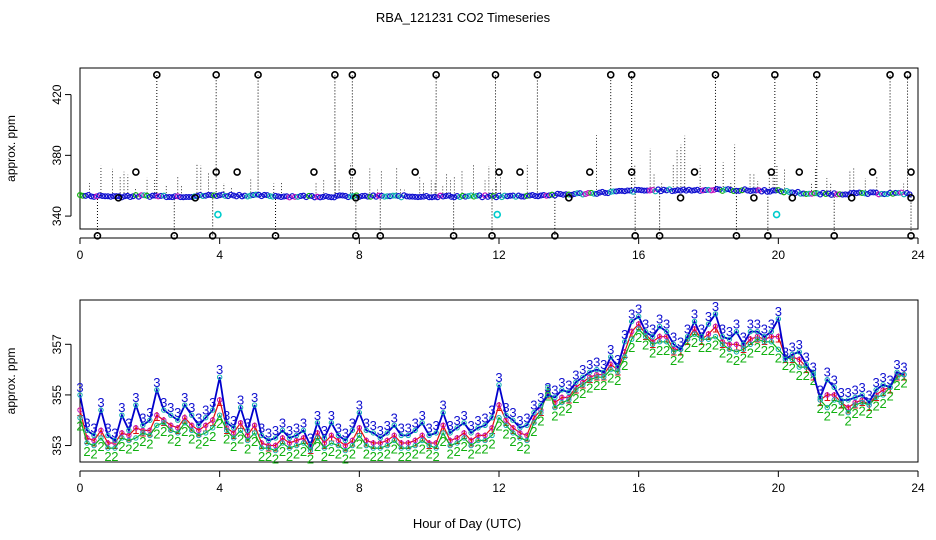  I want to click on x-tick-label: 20, so click(779, 255).